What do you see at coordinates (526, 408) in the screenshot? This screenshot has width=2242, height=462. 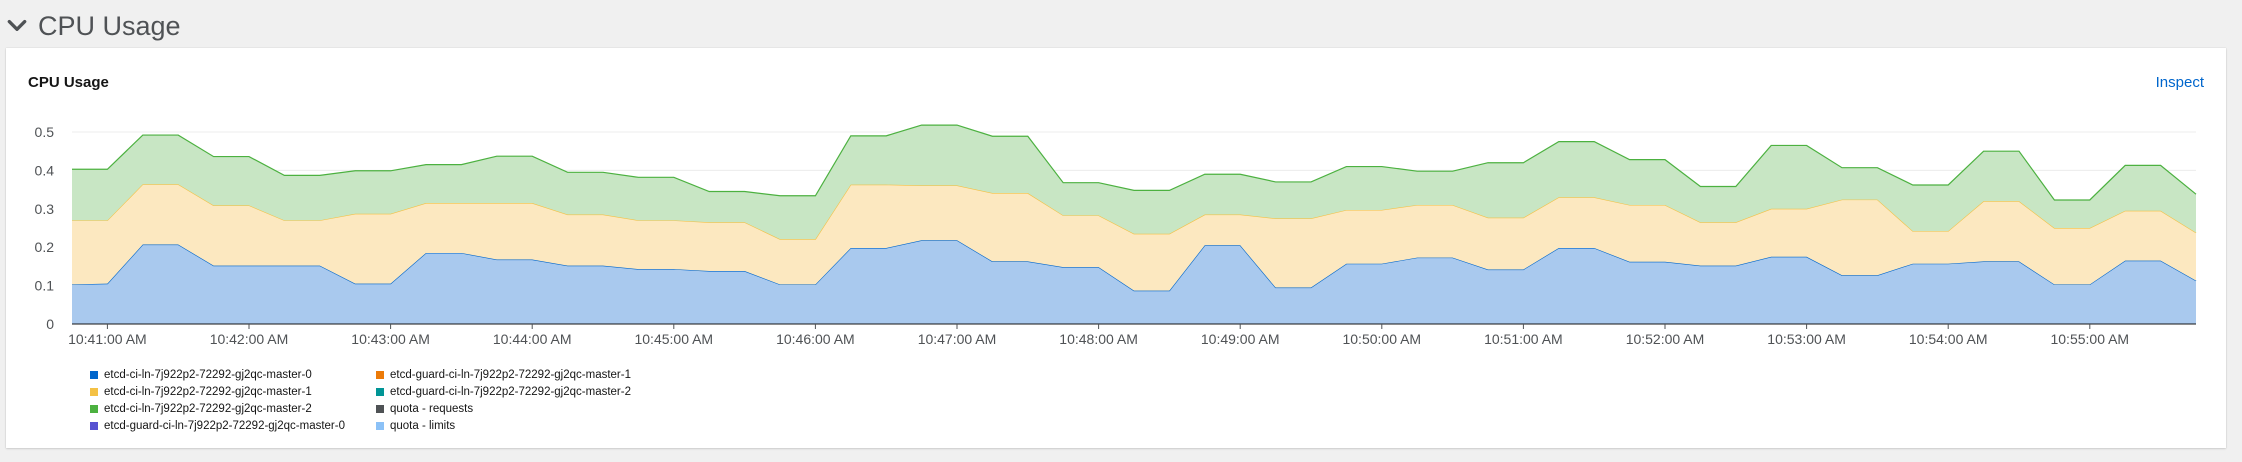 I see `legend-item: quota - requests` at bounding box center [526, 408].